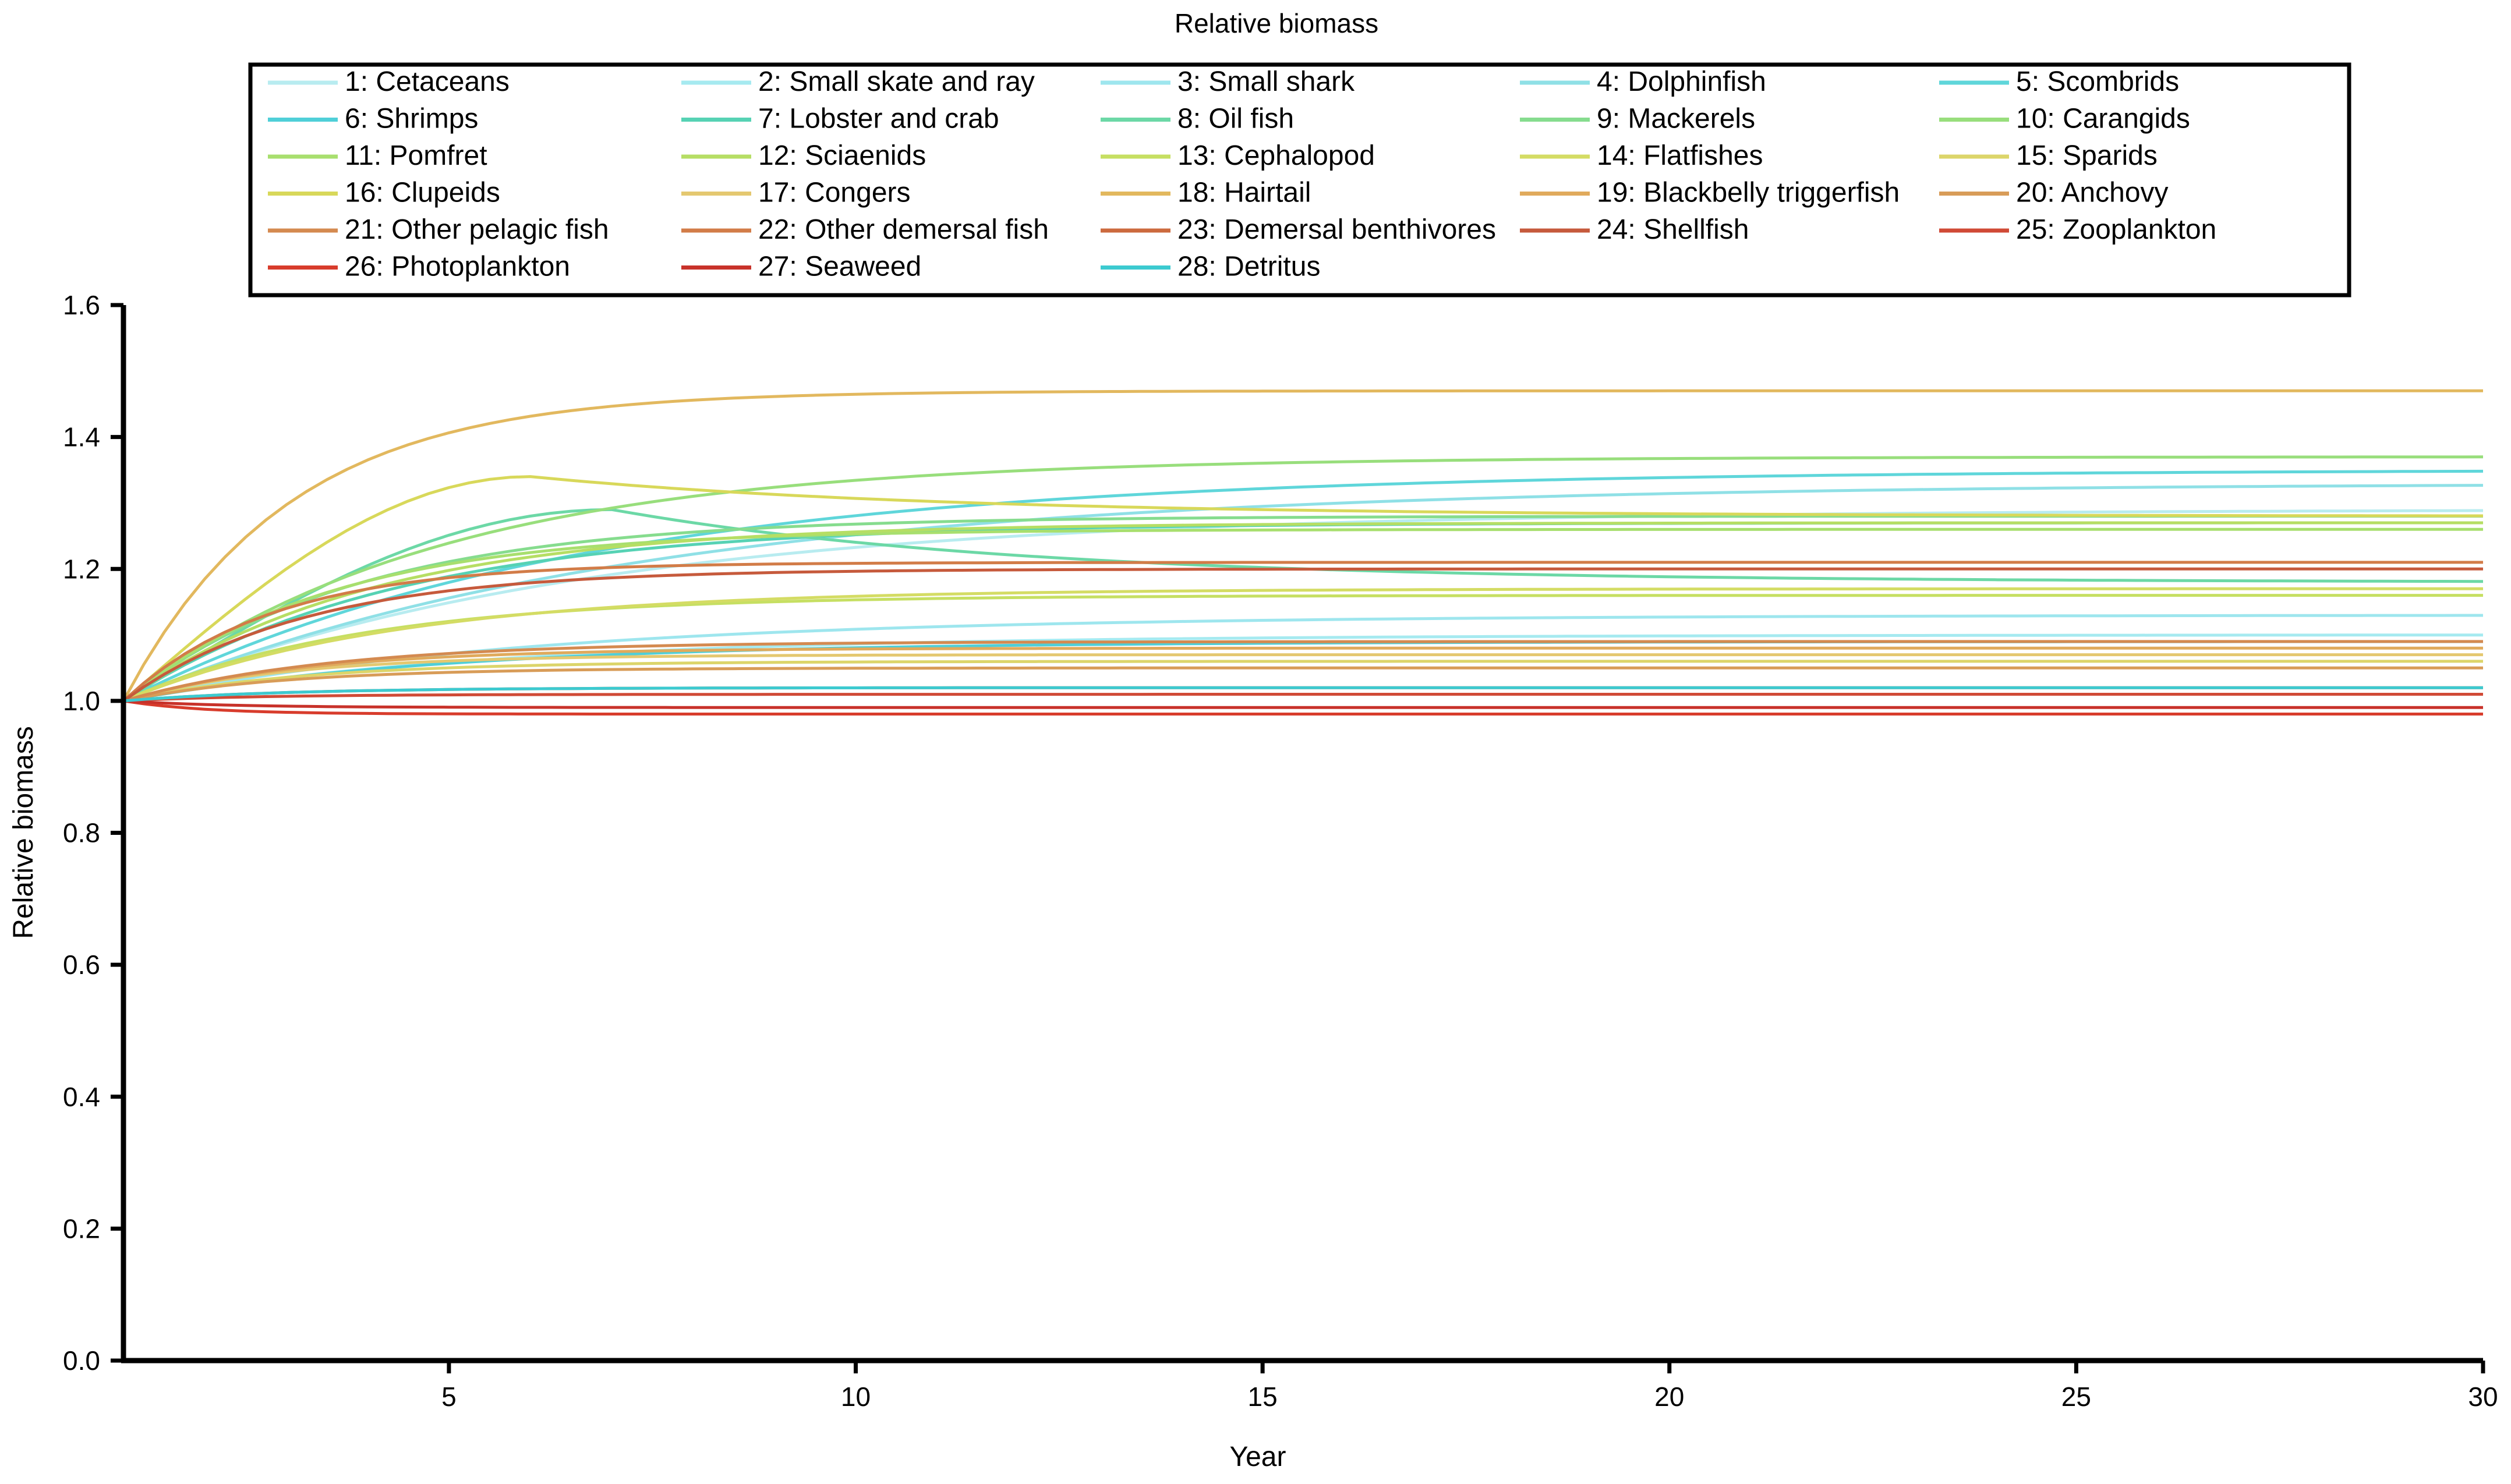 The image size is (2511, 1484). I want to click on legend-entry: 15: Sparids, so click(2087, 155).